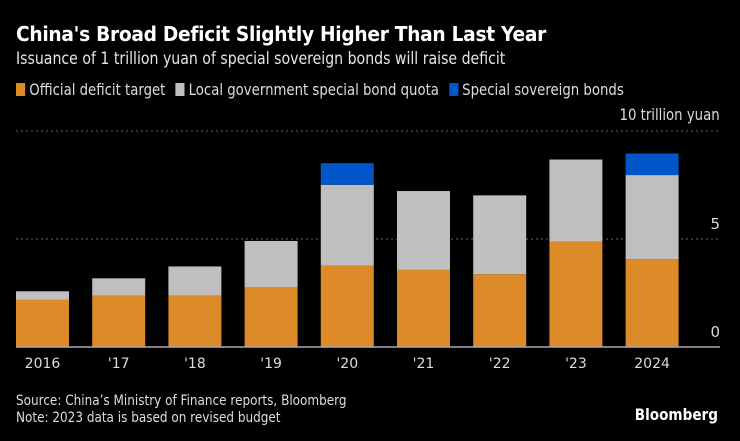 The image size is (740, 441). I want to click on legend-swatch-sovereign, so click(453, 89).